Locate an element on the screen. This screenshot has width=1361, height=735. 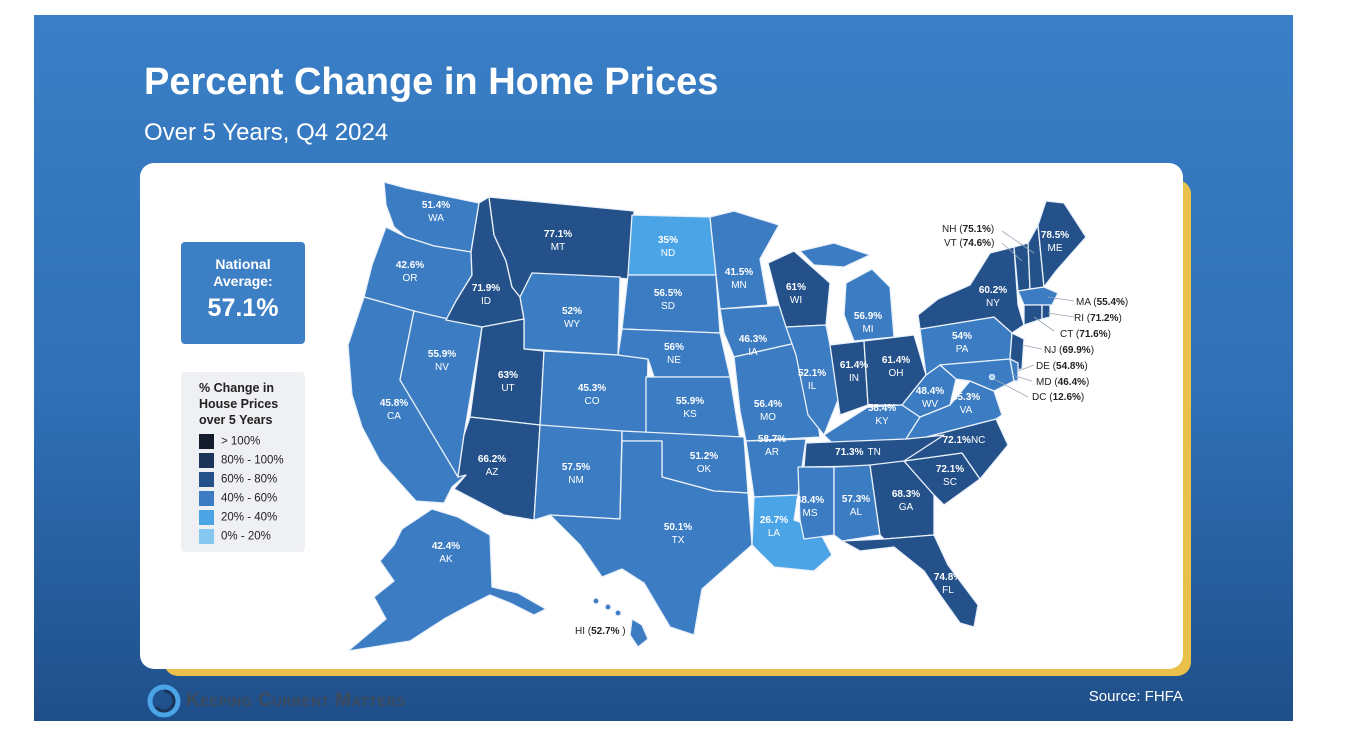
state-label: 45.3% CO is located at coordinates (592, 395).